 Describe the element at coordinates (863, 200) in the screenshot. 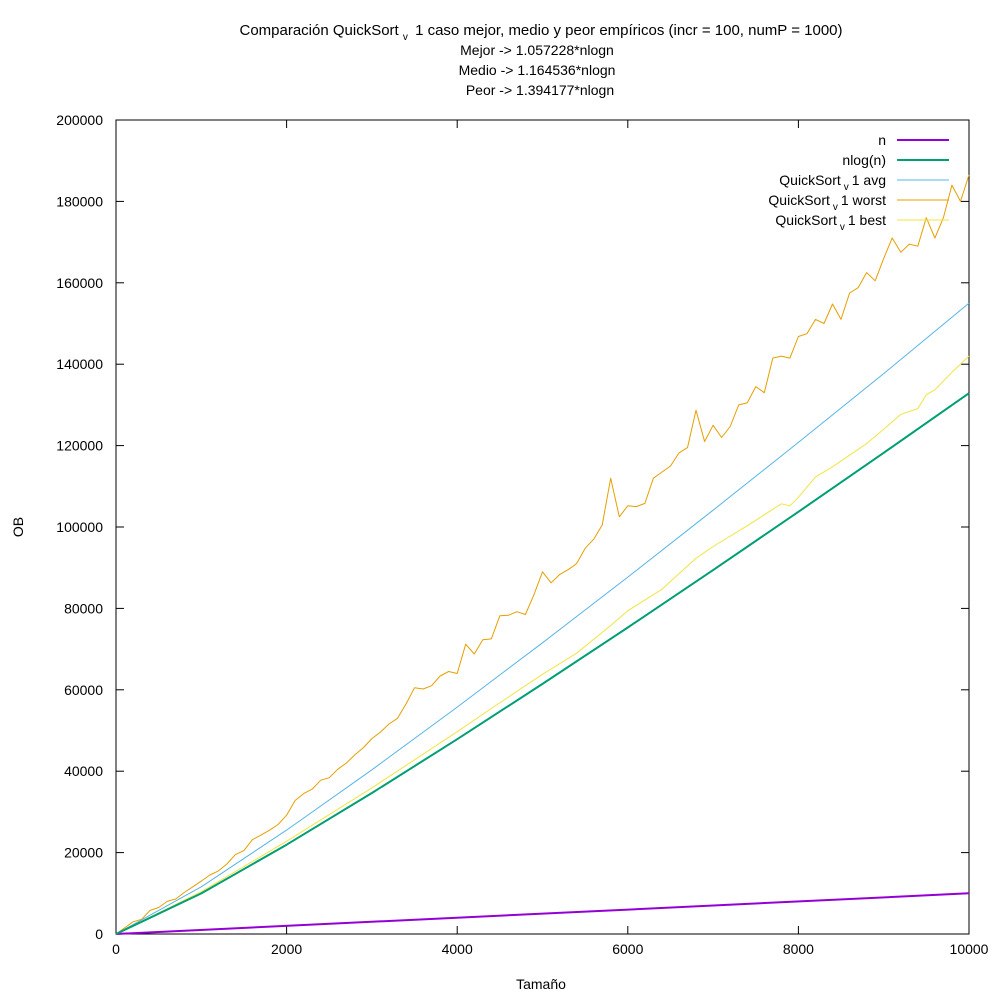

I see `legend-label-suffix: 1 worst` at that location.